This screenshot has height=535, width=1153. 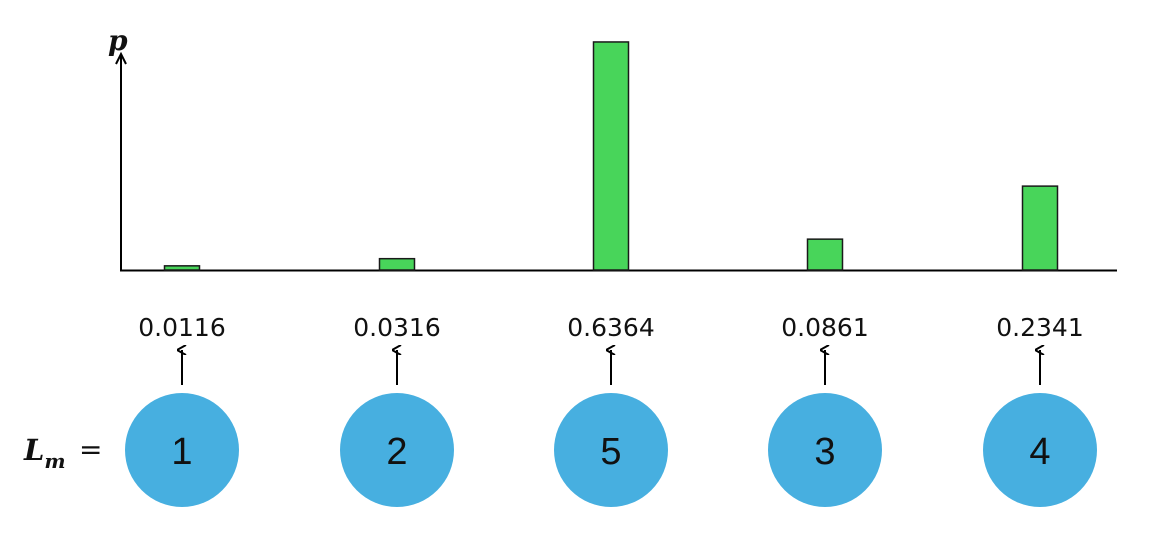 I want to click on node-label-1: 1, so click(x=181, y=452).